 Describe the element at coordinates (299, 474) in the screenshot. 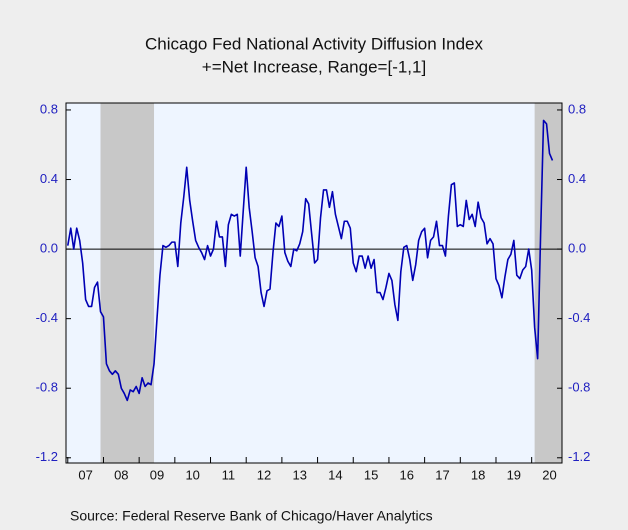

I see `x-tick-label: 13` at that location.